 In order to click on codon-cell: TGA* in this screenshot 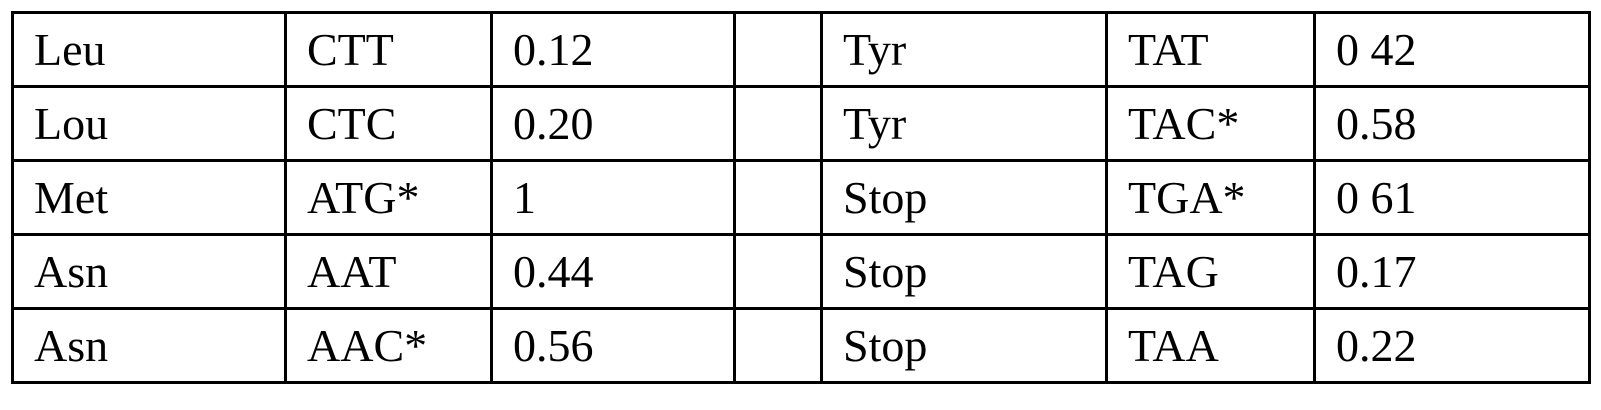, I will do `click(1211, 198)`.